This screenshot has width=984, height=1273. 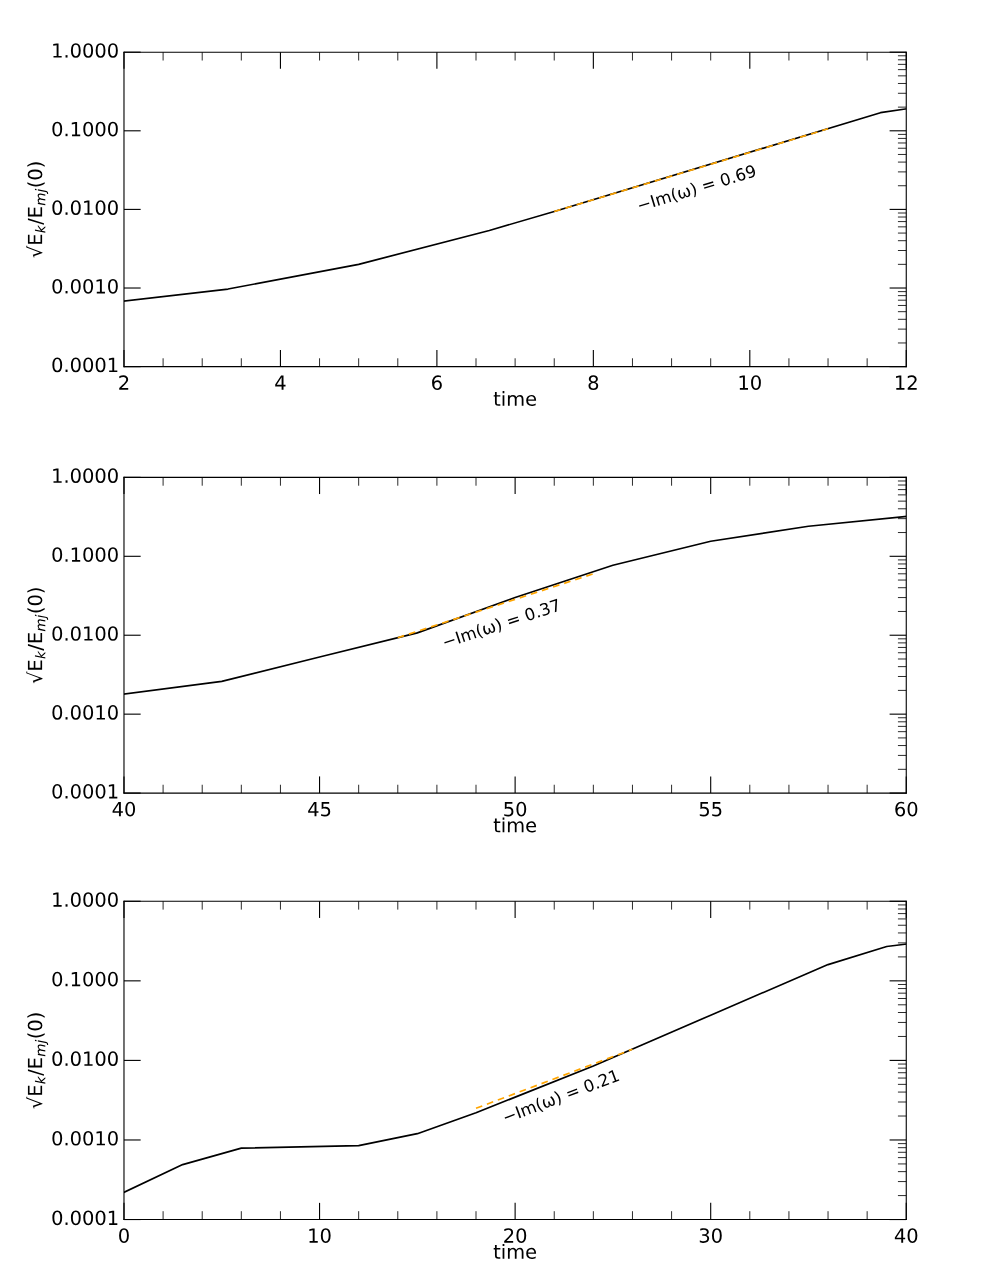 I want to click on x-tick-label: 8, so click(x=593, y=383).